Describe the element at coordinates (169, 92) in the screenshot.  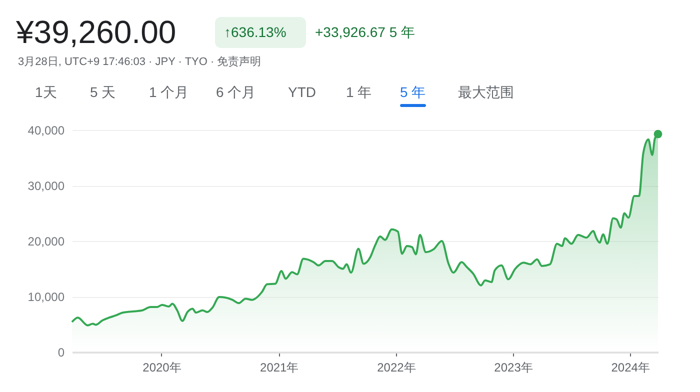
I see `text: 1 个月` at that location.